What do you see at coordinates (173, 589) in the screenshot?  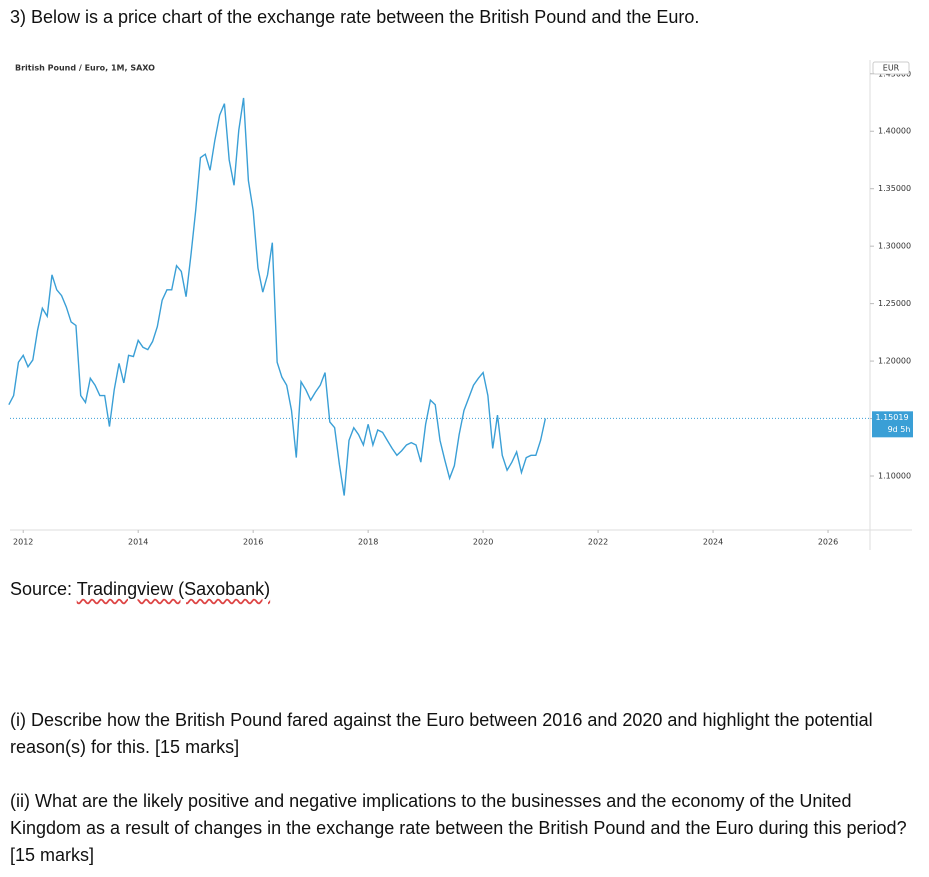 I see `source-link: Tradingview (Saxobank)` at bounding box center [173, 589].